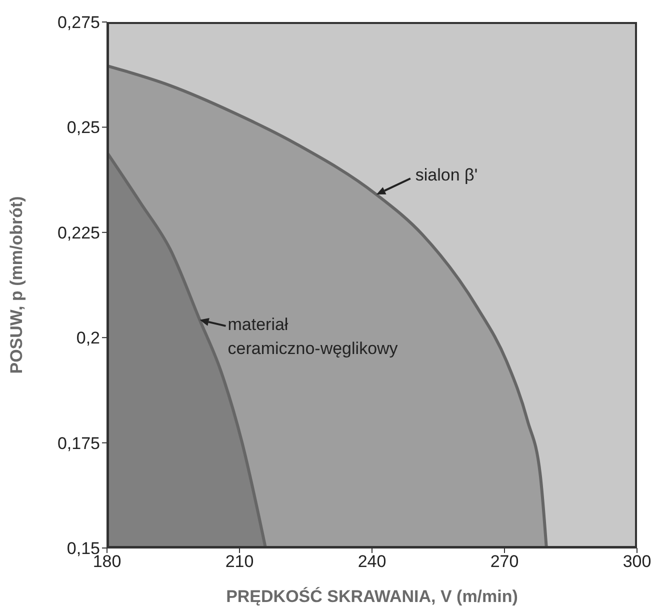 This screenshot has height=616, width=667. What do you see at coordinates (78, 443) in the screenshot?
I see `y-tick-label: 0,175` at bounding box center [78, 443].